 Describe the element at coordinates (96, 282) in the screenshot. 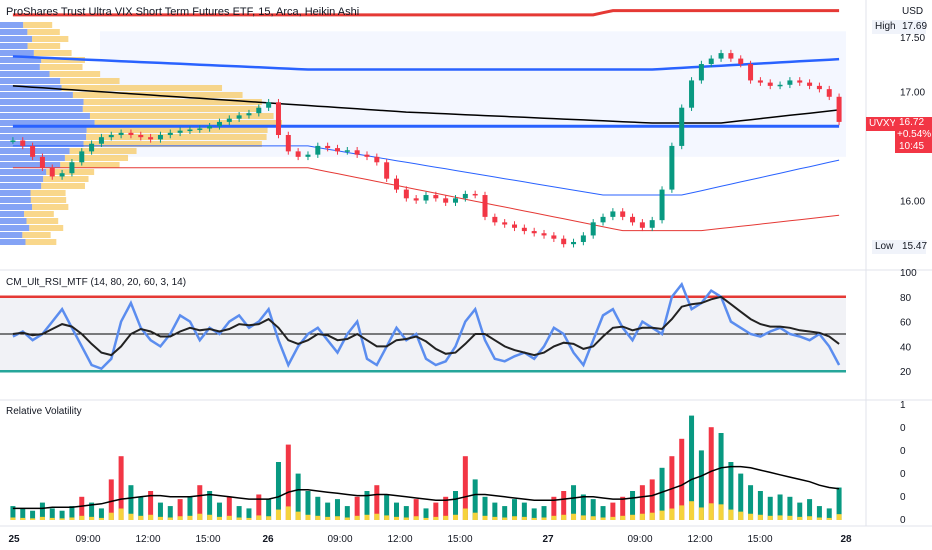

I see `rsi-indicator-label: CM_Ult_RSI_MTF (14, 80, 20, 60, 3, 14)` at that location.